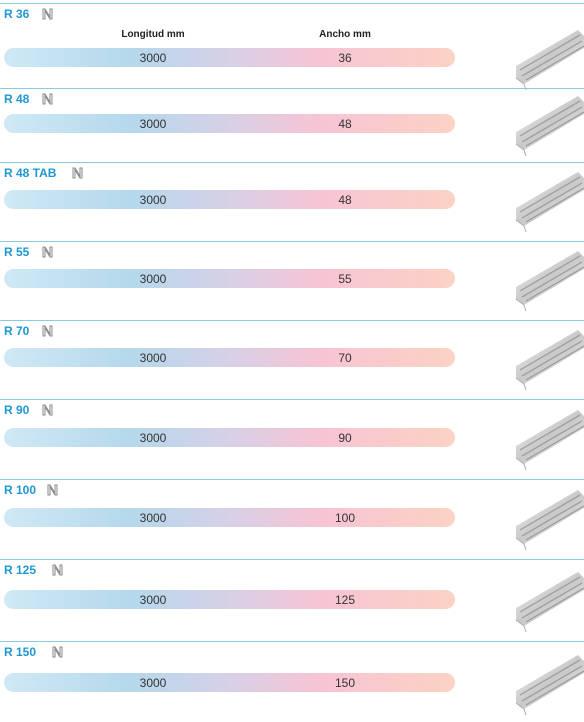  What do you see at coordinates (20, 652) in the screenshot?
I see `product-name: R 150` at bounding box center [20, 652].